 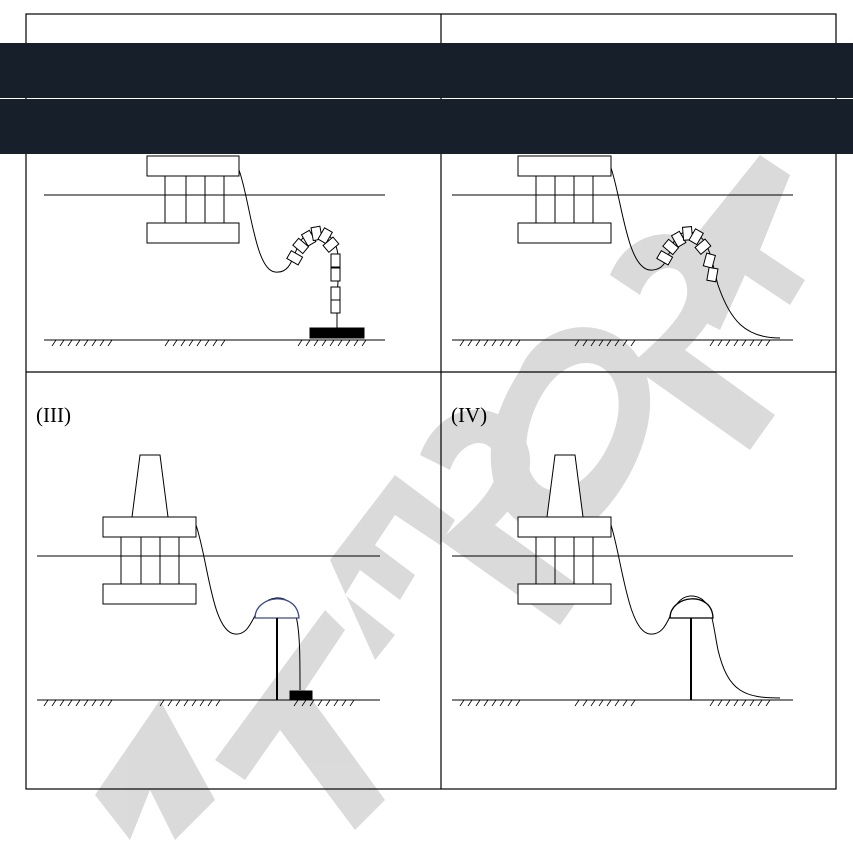 I want to click on panel-label-iii: (III), so click(x=53, y=415).